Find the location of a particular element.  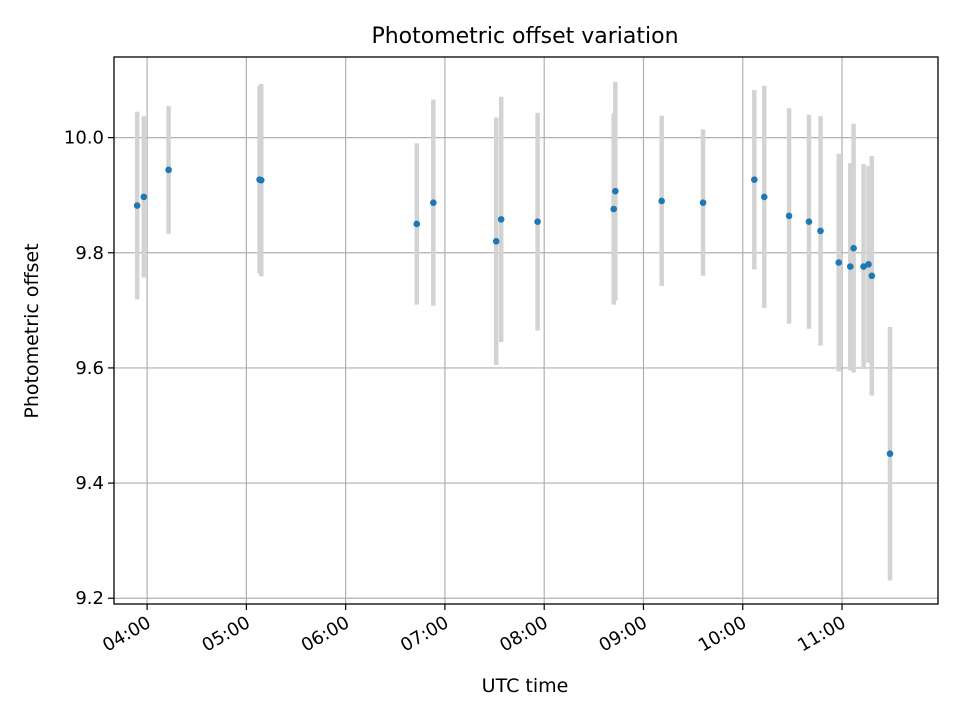

y-axis-ticks: 9.2 9.4 9.6 9.8 10.0 is located at coordinates (89, 368).